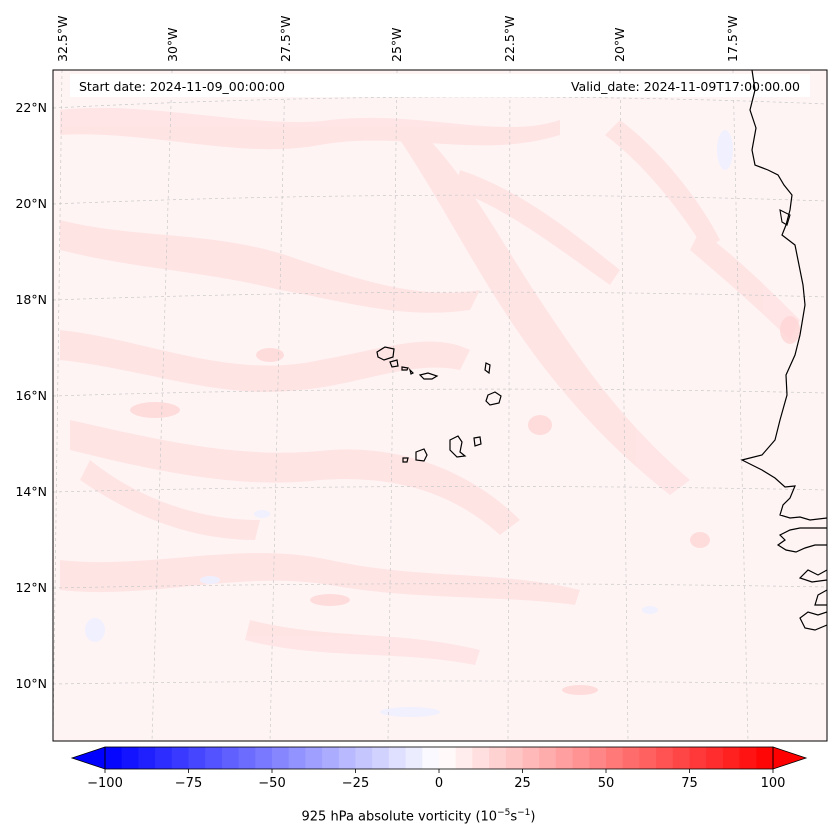 This screenshot has width=837, height=839. What do you see at coordinates (440, 85) in the screenshot?
I see `header-box` at bounding box center [440, 85].